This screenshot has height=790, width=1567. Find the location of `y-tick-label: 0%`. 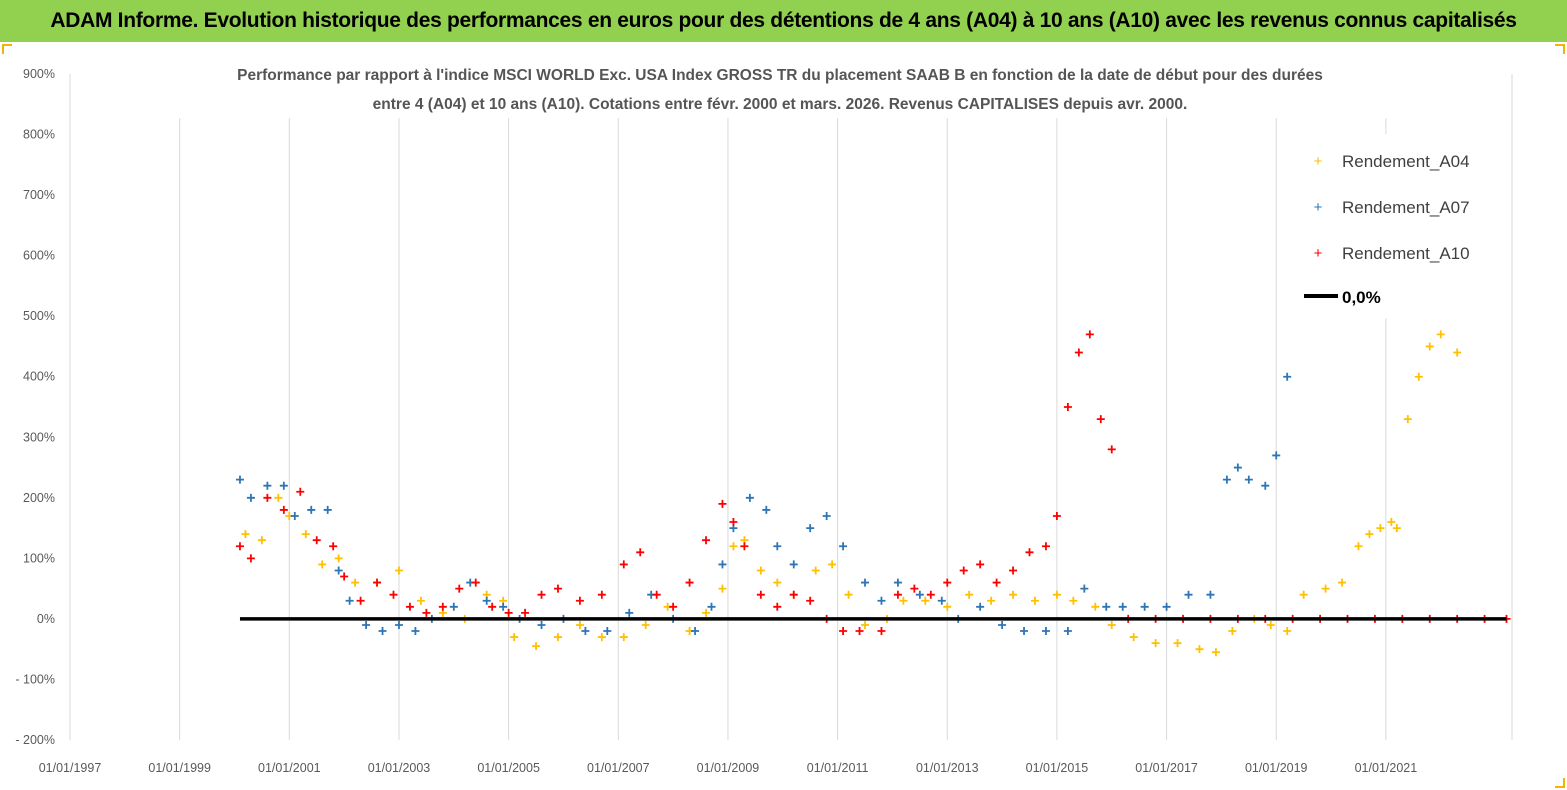

y-tick-label: 0% is located at coordinates (46, 619).